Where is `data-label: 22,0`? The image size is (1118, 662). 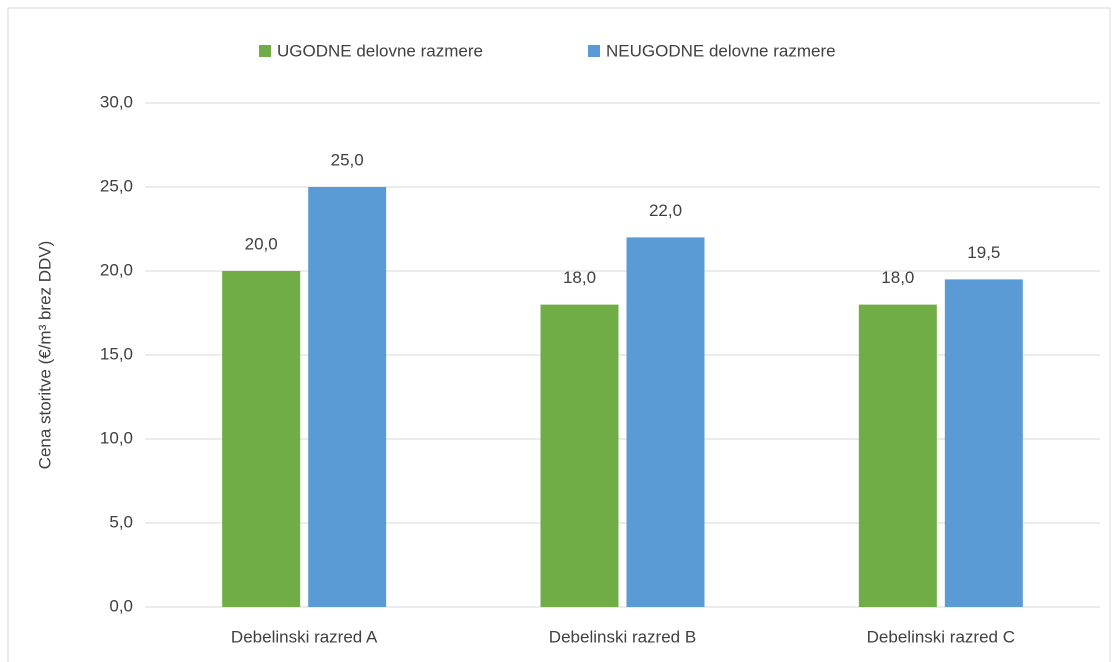
data-label: 22,0 is located at coordinates (665, 210).